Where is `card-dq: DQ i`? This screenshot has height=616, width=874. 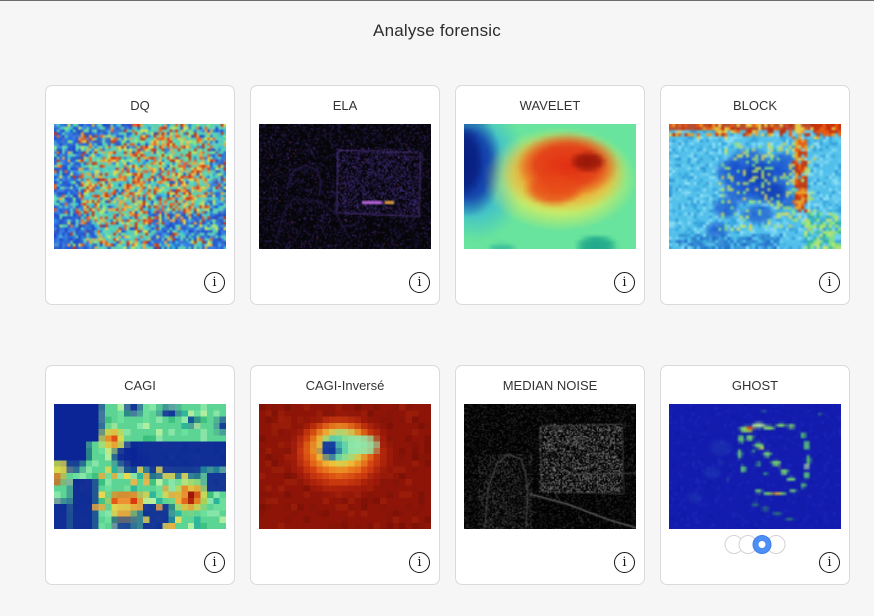 card-dq: DQ i is located at coordinates (140, 195).